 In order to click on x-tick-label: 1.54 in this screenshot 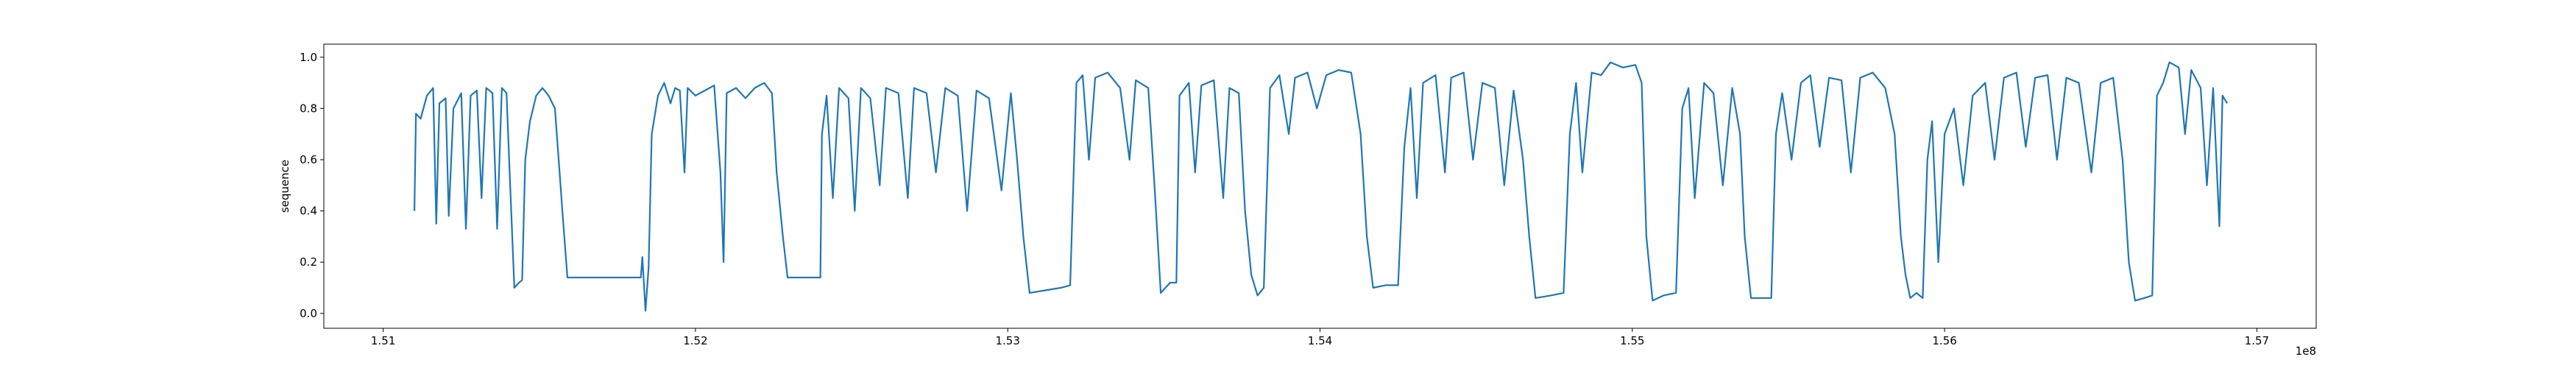, I will do `click(1320, 340)`.